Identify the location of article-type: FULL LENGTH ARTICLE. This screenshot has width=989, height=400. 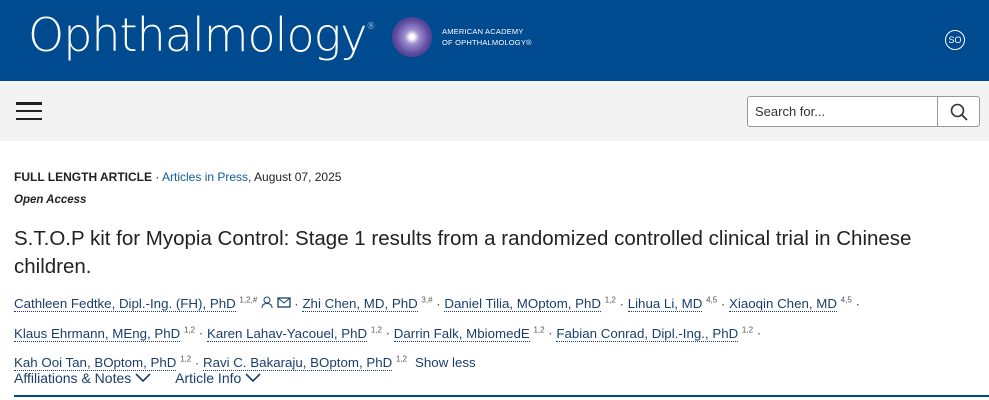
(83, 177).